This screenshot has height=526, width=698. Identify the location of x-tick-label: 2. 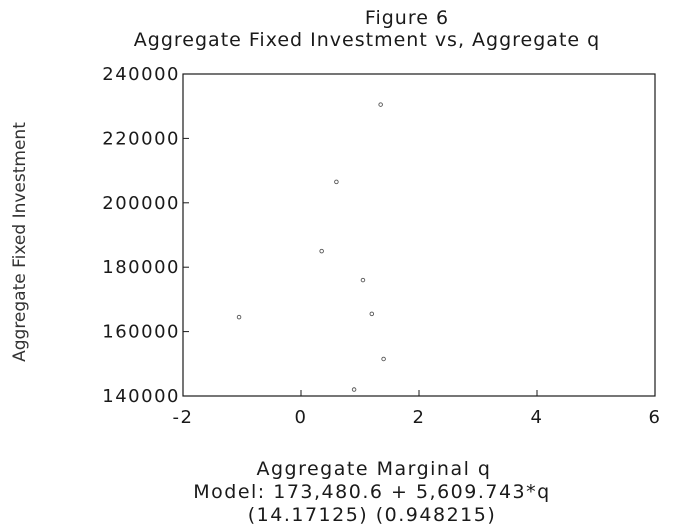
(419, 417).